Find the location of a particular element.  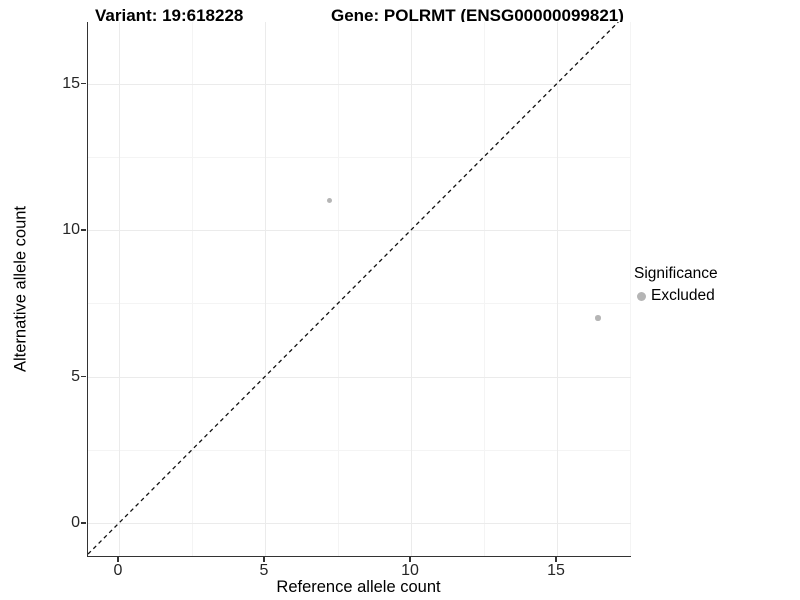

legend-item-excluded: Excluded is located at coordinates (676, 296).